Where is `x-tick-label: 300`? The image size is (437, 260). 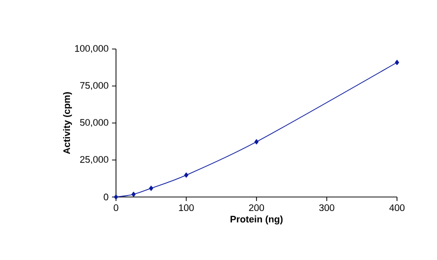 x-tick-label: 300 is located at coordinates (326, 208).